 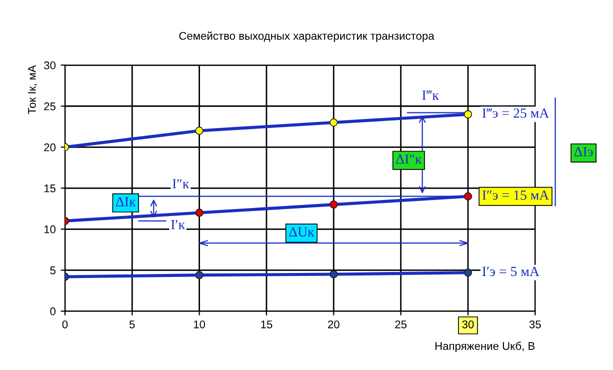 I want to click on chart-title: Семейство выходных характеристик транзистора, so click(x=306, y=36).